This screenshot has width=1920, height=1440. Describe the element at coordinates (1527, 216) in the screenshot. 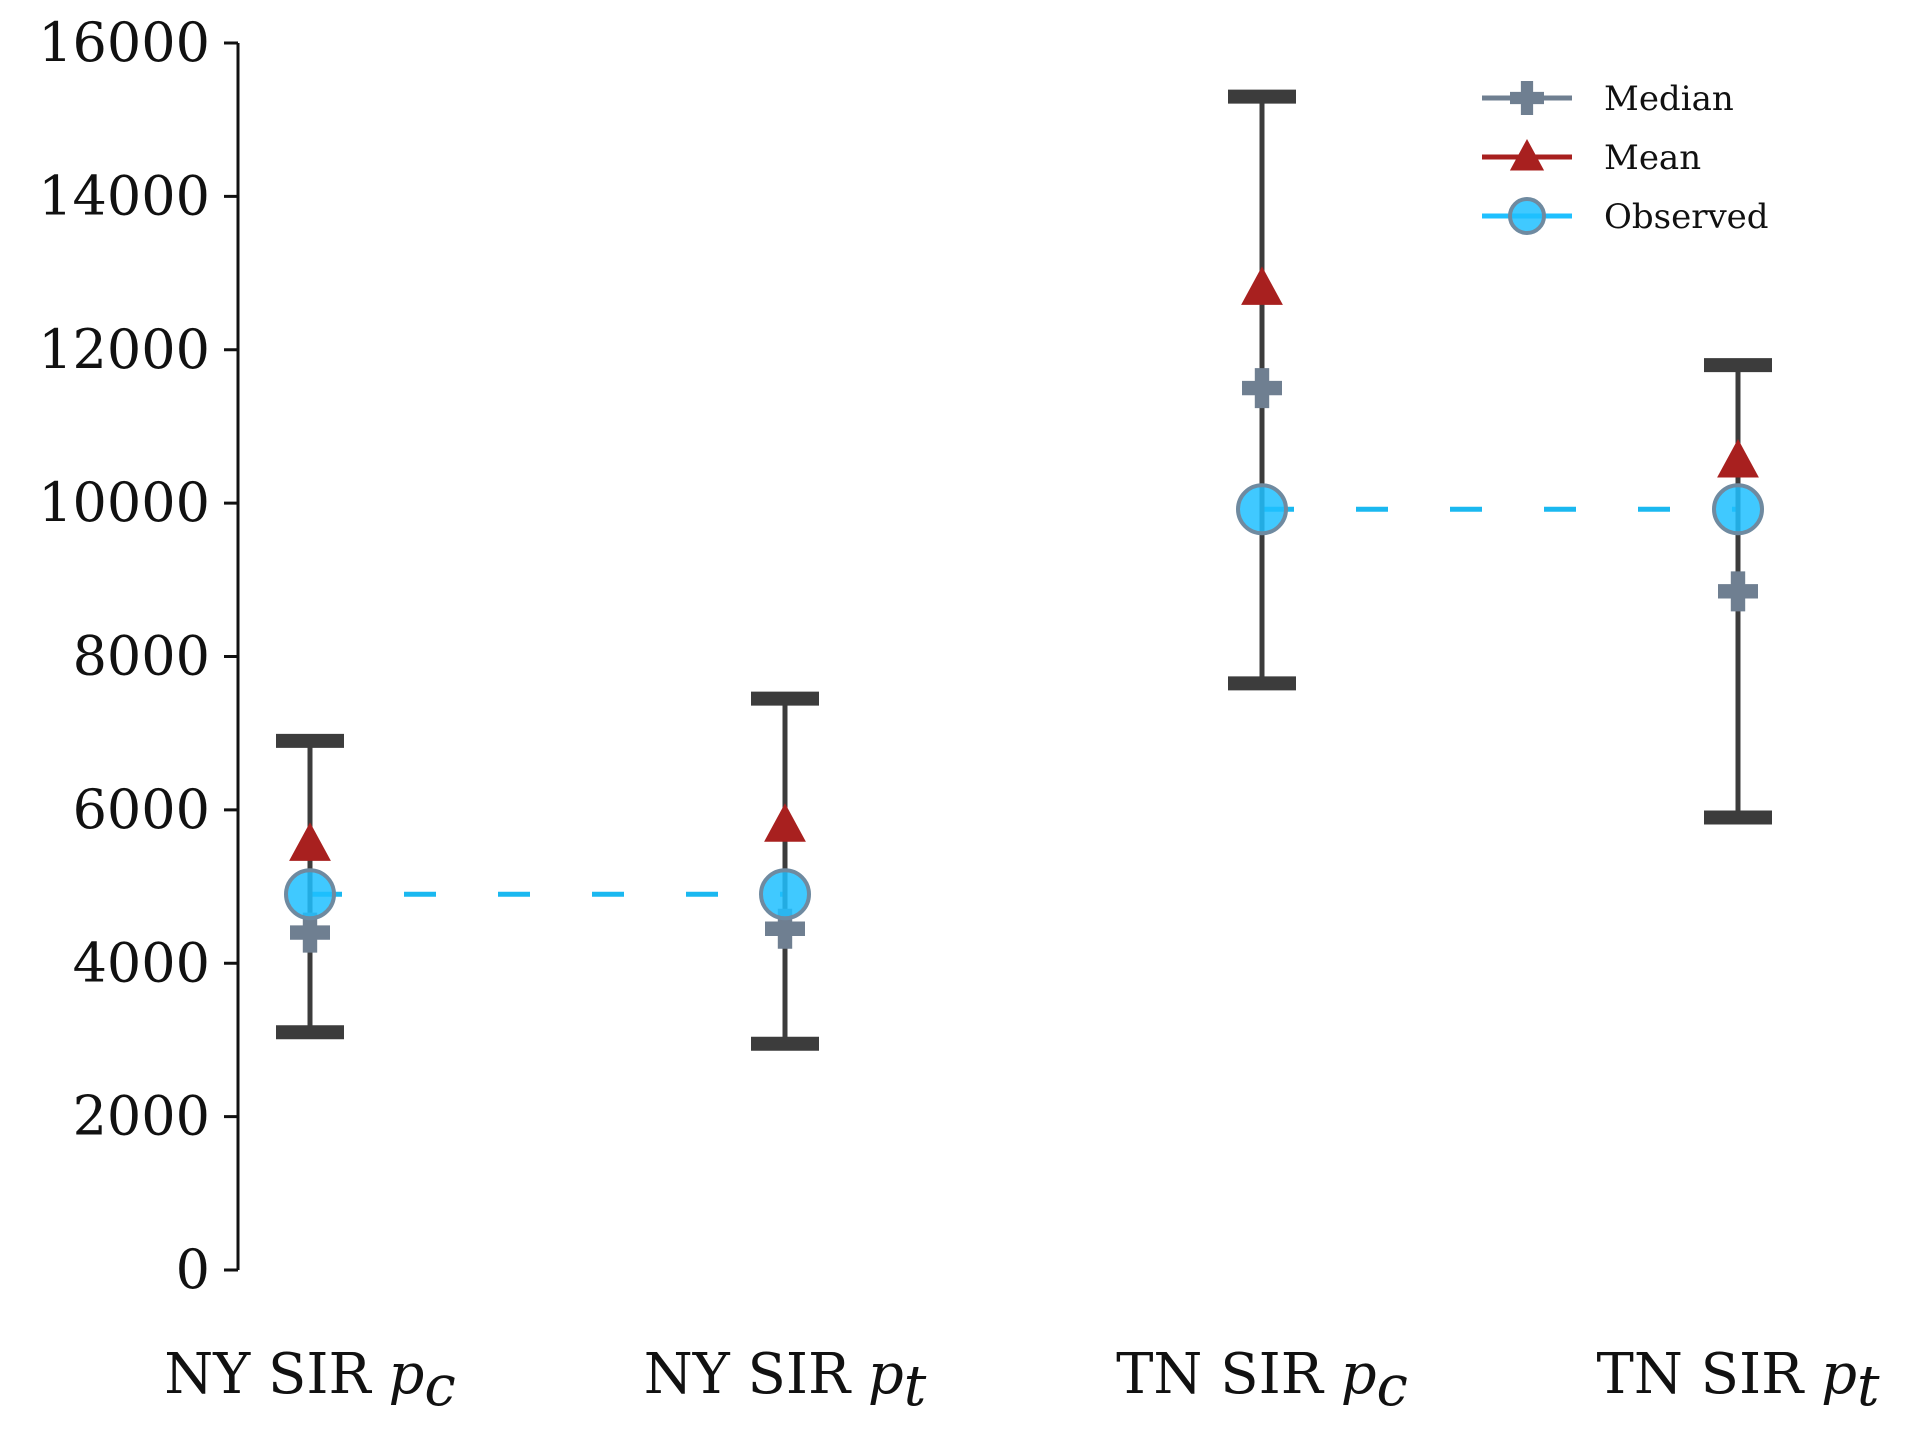

I see `legend-observed-marker` at that location.